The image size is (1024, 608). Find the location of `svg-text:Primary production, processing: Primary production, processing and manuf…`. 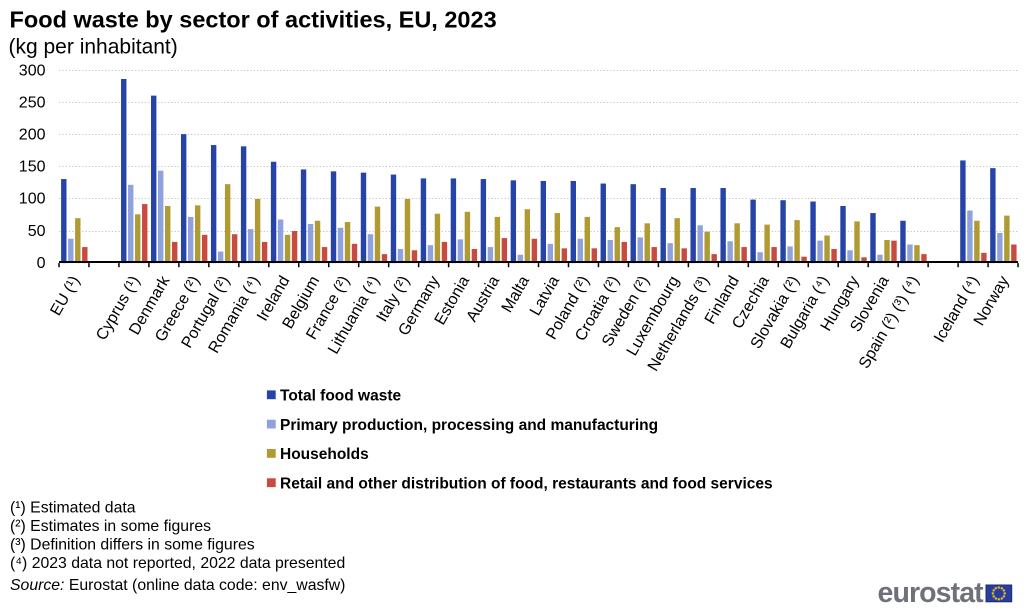

svg-text:Primary production, processing: Primary production, processing and manuf… is located at coordinates (469, 425).